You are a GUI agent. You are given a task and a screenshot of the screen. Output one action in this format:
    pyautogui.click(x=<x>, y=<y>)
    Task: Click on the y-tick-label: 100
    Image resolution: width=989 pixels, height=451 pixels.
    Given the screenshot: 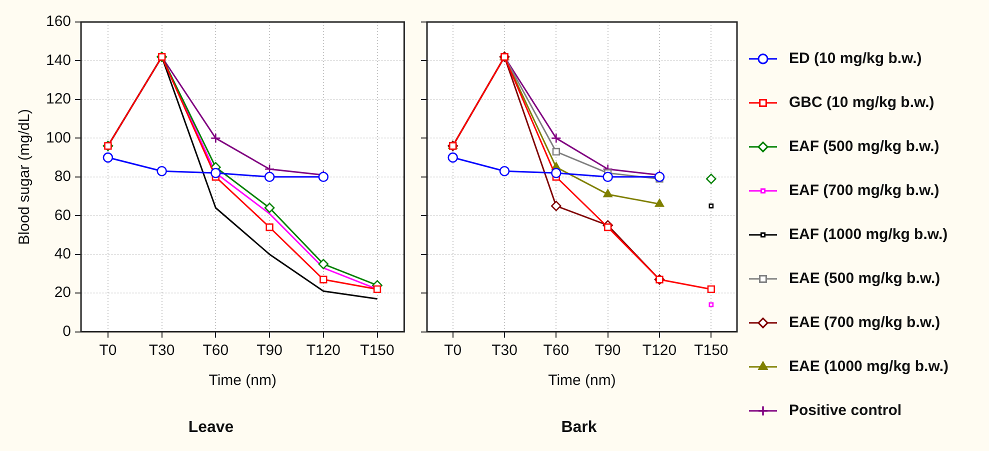 What is the action you would take?
    pyautogui.click(x=59, y=137)
    